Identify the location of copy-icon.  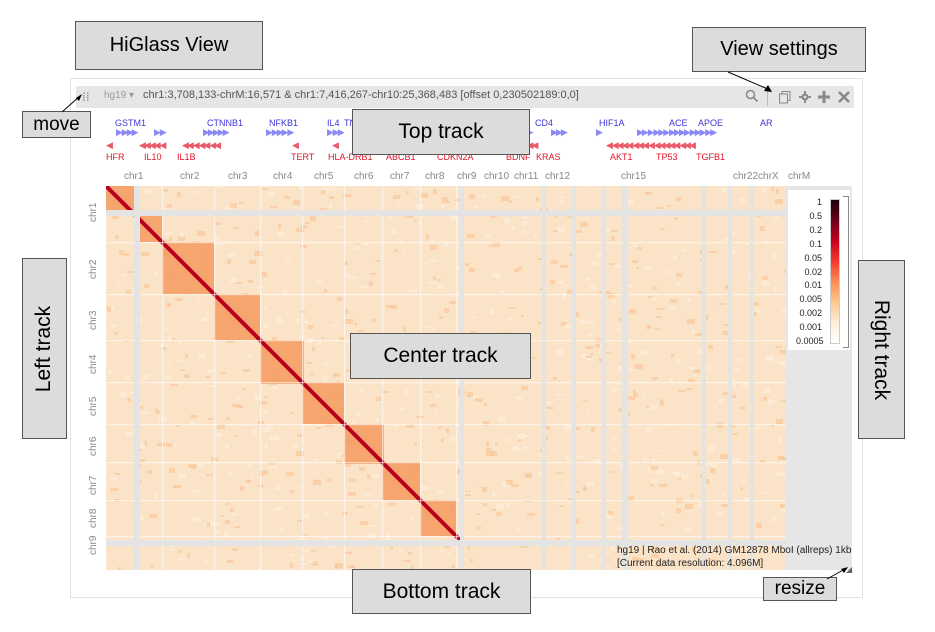
(785, 97).